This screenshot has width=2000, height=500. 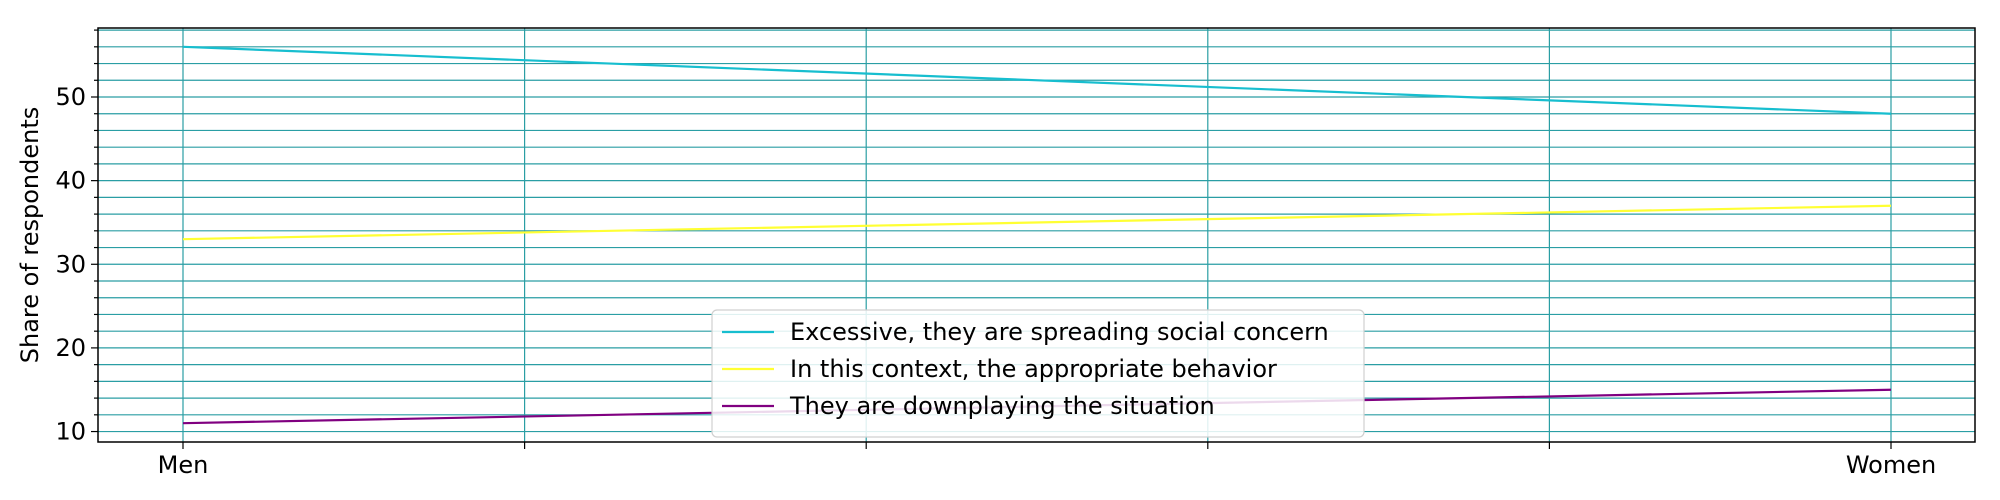 What do you see at coordinates (70, 432) in the screenshot?
I see `y-tick-label: 10` at bounding box center [70, 432].